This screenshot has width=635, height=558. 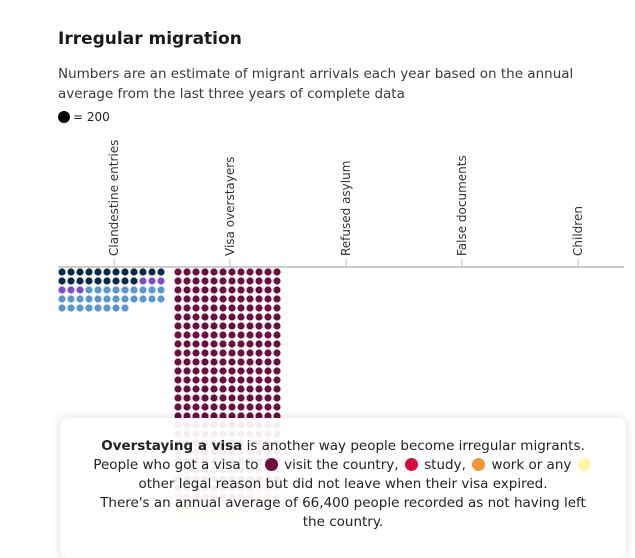 I want to click on legend-label: = 200, so click(x=91, y=117).